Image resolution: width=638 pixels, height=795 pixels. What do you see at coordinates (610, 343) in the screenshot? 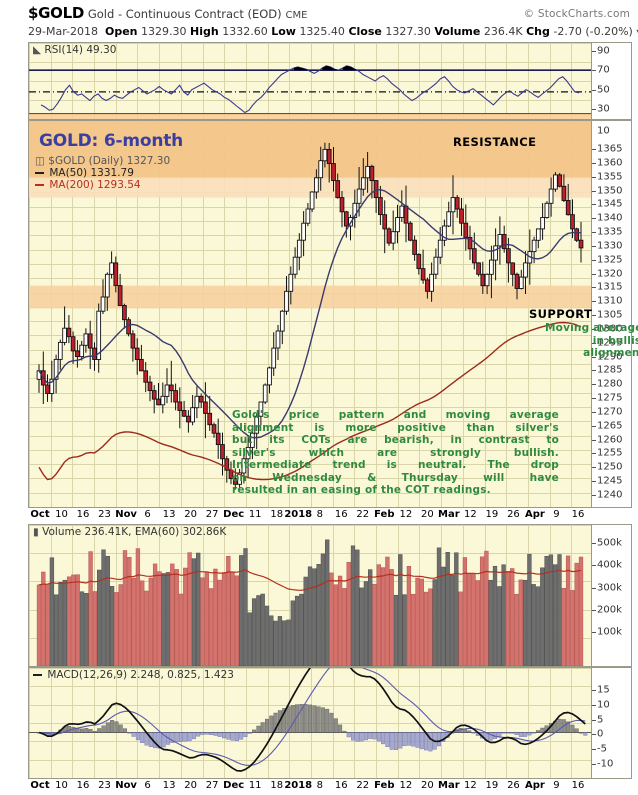
I see `axis-tick: 1295` at bounding box center [610, 343].